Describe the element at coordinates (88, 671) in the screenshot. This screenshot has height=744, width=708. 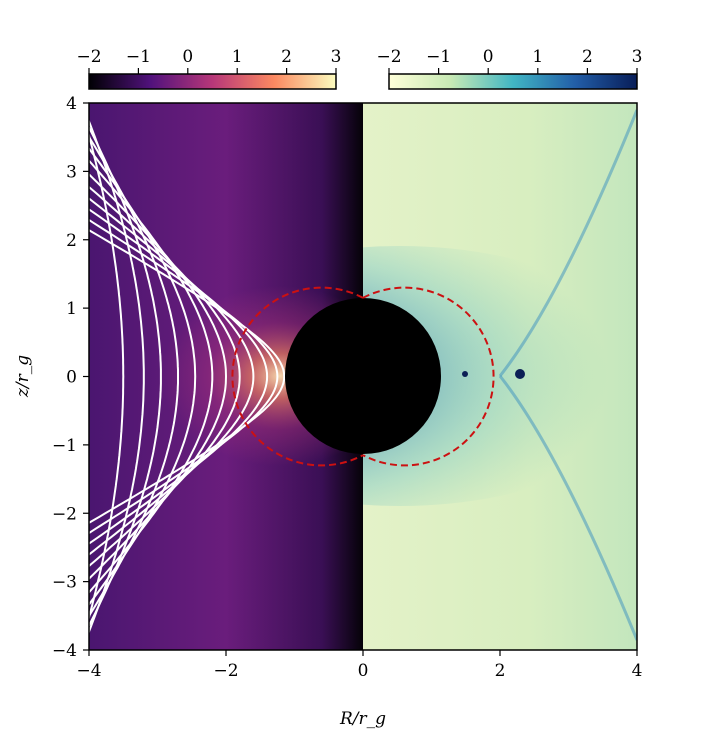
I see `x-tick-label: −4` at that location.